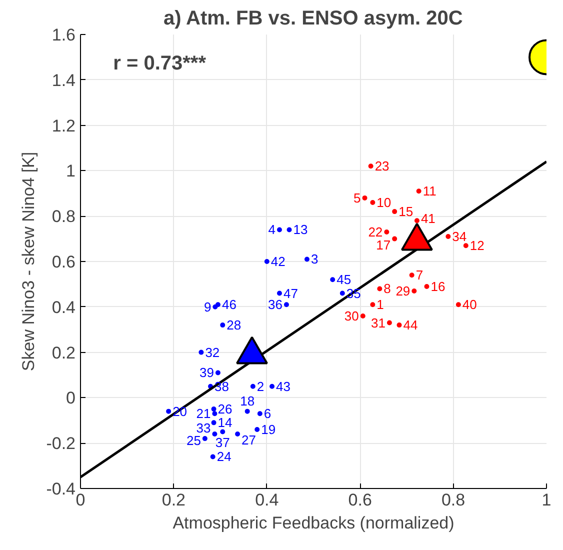  Describe the element at coordinates (64, 126) in the screenshot. I see `y-tick-label: 1.2` at that location.